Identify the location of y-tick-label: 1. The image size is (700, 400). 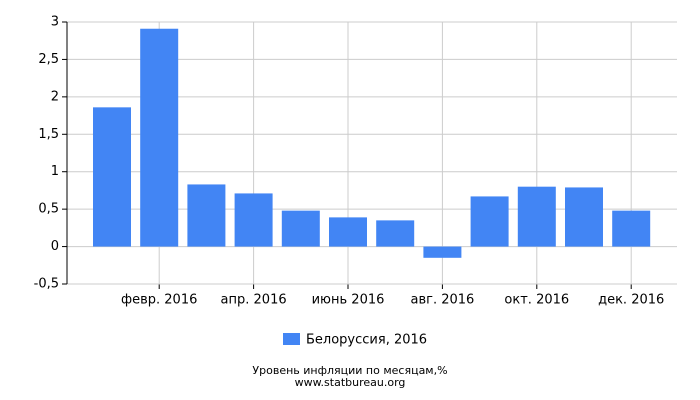
(55, 171).